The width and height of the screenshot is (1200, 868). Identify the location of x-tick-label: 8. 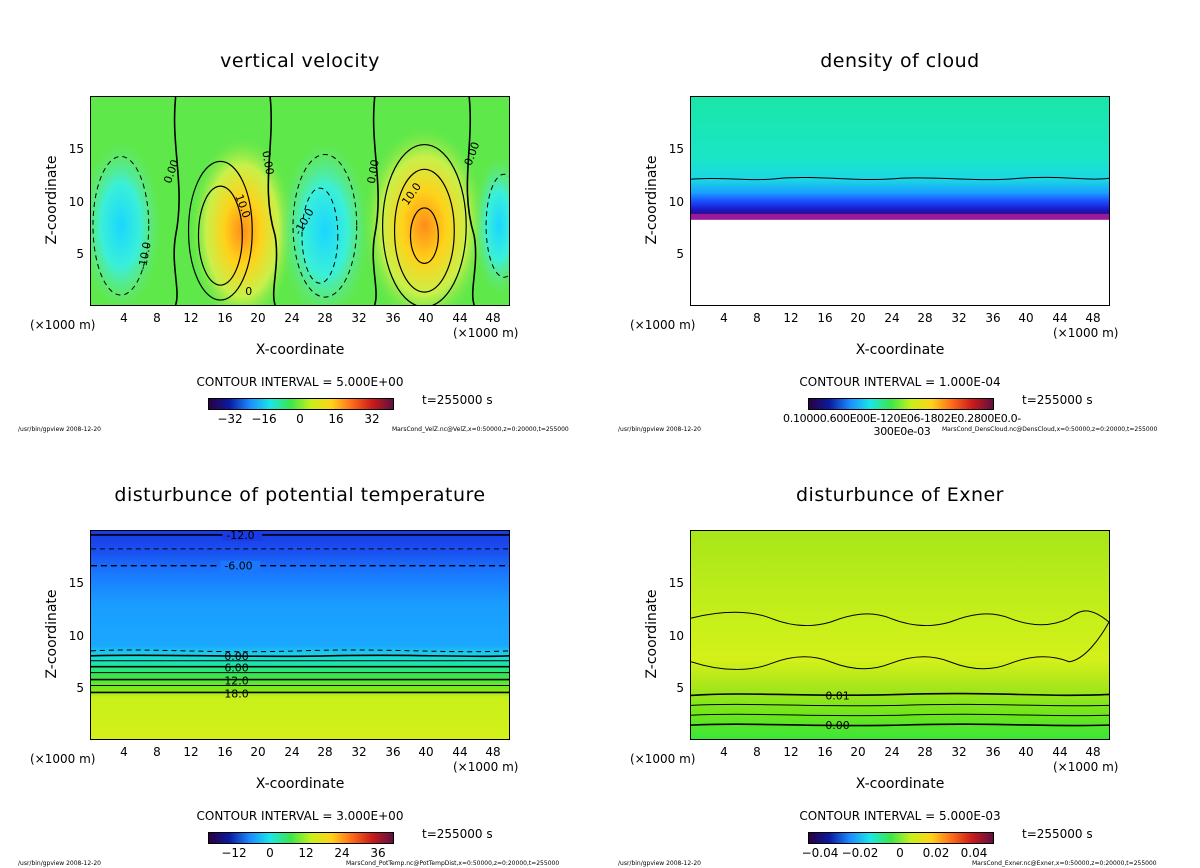
(157, 318).